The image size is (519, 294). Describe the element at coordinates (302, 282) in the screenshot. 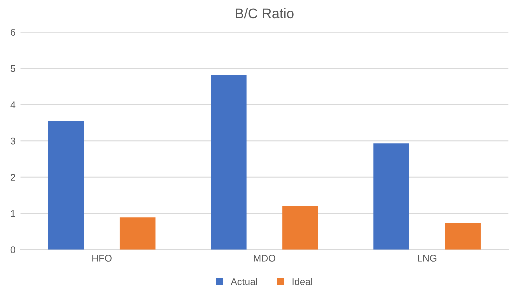

I see `legend-label: Ideal` at that location.